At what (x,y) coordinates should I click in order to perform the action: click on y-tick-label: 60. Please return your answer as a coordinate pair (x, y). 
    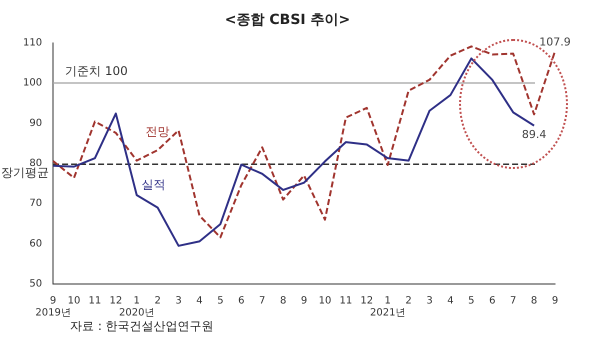
    Looking at the image, I should click on (35, 244).